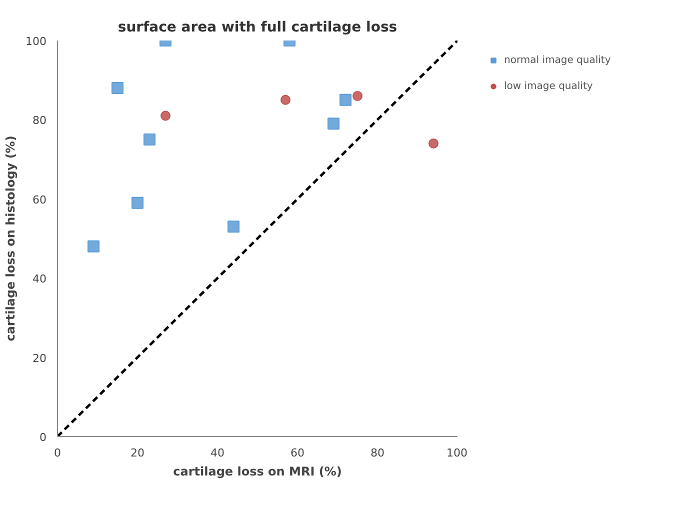 Image resolution: width=686 pixels, height=528 pixels. What do you see at coordinates (257, 471) in the screenshot?
I see `x-axis-title: cartilage loss on MRI (%)` at bounding box center [257, 471].